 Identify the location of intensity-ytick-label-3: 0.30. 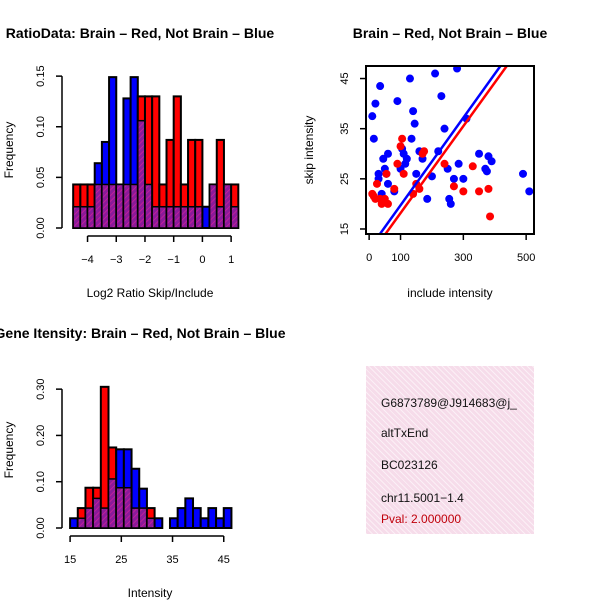
(41, 388).